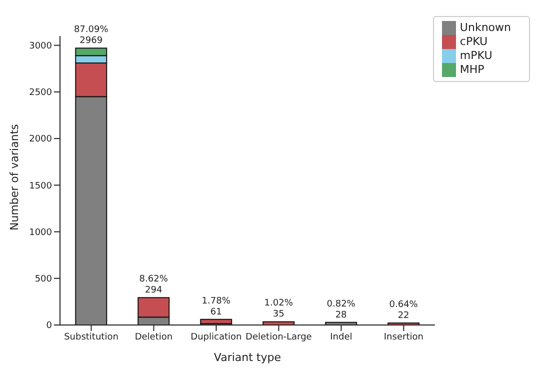 This screenshot has width=550, height=373. What do you see at coordinates (49, 326) in the screenshot?
I see `y-tick-label: 0` at bounding box center [49, 326].